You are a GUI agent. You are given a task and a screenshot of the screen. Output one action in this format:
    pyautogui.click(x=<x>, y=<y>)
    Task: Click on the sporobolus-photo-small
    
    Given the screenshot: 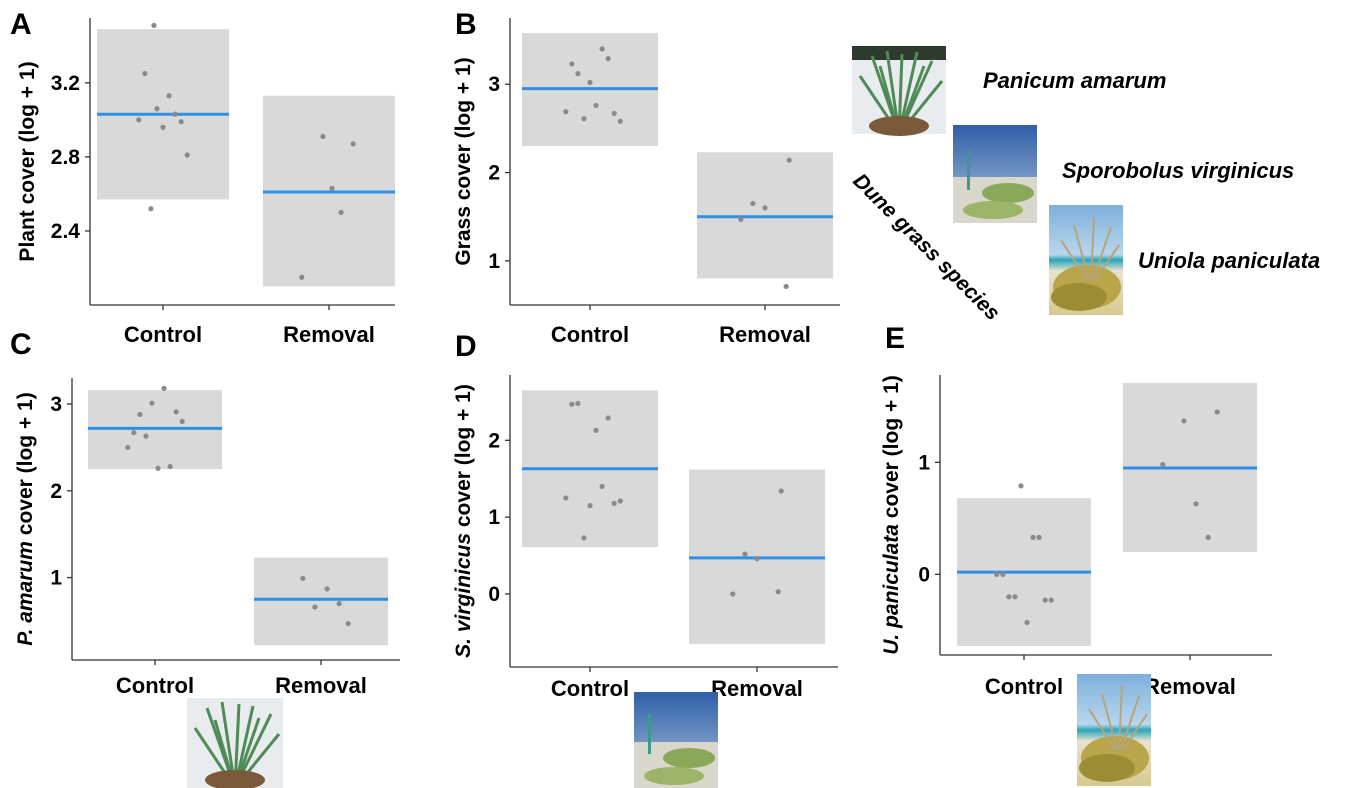 What is the action you would take?
    pyautogui.click(x=676, y=740)
    